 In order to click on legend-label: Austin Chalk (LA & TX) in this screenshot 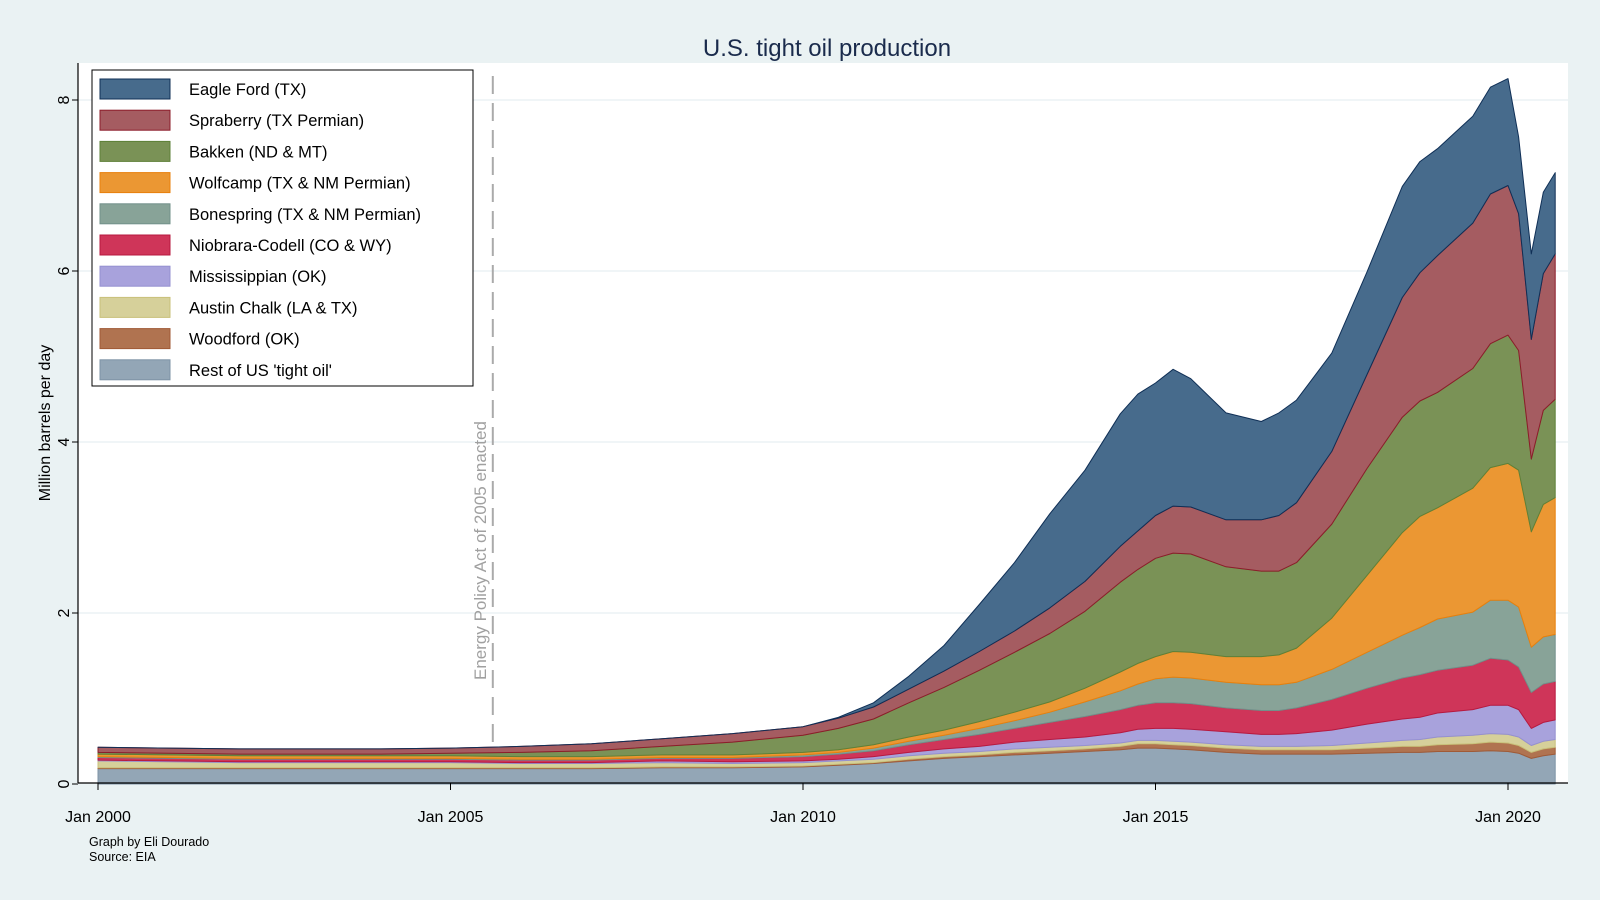, I will do `click(273, 308)`.